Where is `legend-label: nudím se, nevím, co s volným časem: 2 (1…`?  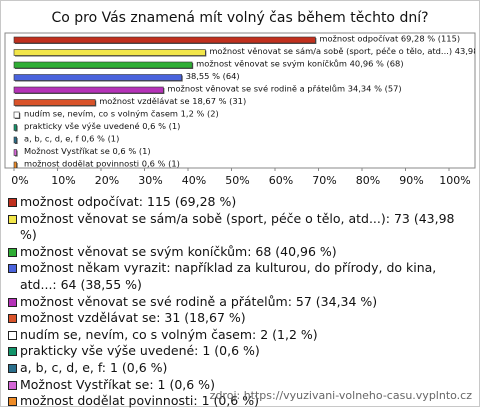
legend-label: nudím se, nevím, co s volným časem: 2 (1… is located at coordinates (169, 334).